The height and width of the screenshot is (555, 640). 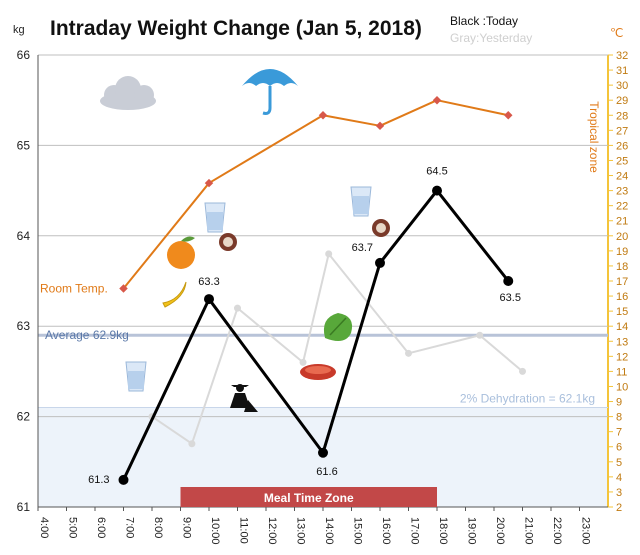 I want to click on x-tick-label: 15:00, so click(x=358, y=531).